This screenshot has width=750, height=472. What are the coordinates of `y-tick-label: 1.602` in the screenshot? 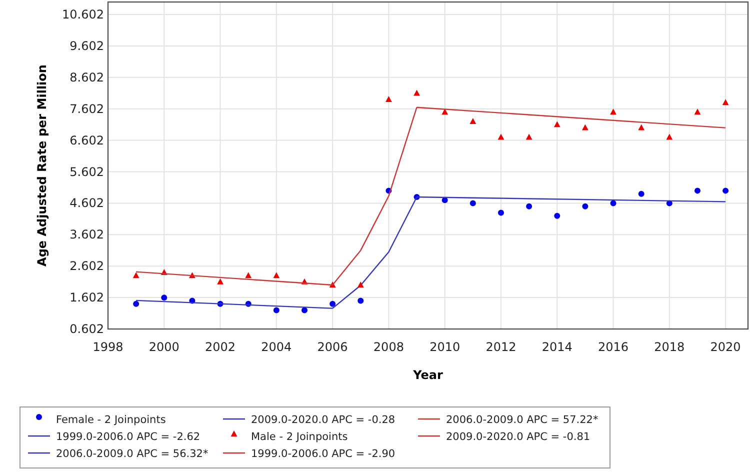 It's located at (87, 297).